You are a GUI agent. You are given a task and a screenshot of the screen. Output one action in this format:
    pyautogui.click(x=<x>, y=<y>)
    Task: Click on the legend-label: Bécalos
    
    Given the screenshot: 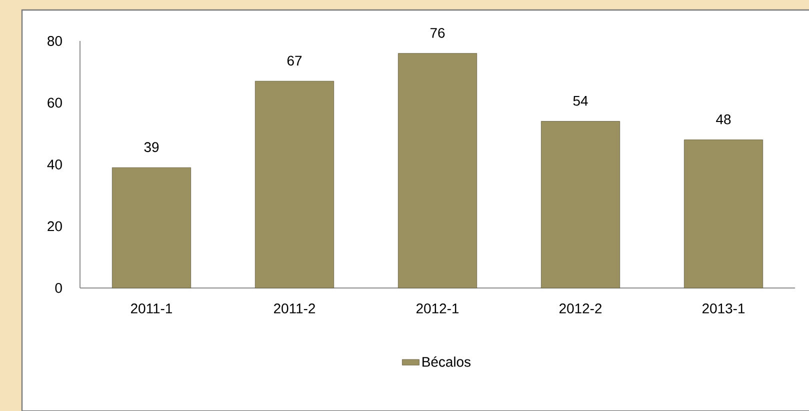 What is the action you would take?
    pyautogui.click(x=446, y=361)
    